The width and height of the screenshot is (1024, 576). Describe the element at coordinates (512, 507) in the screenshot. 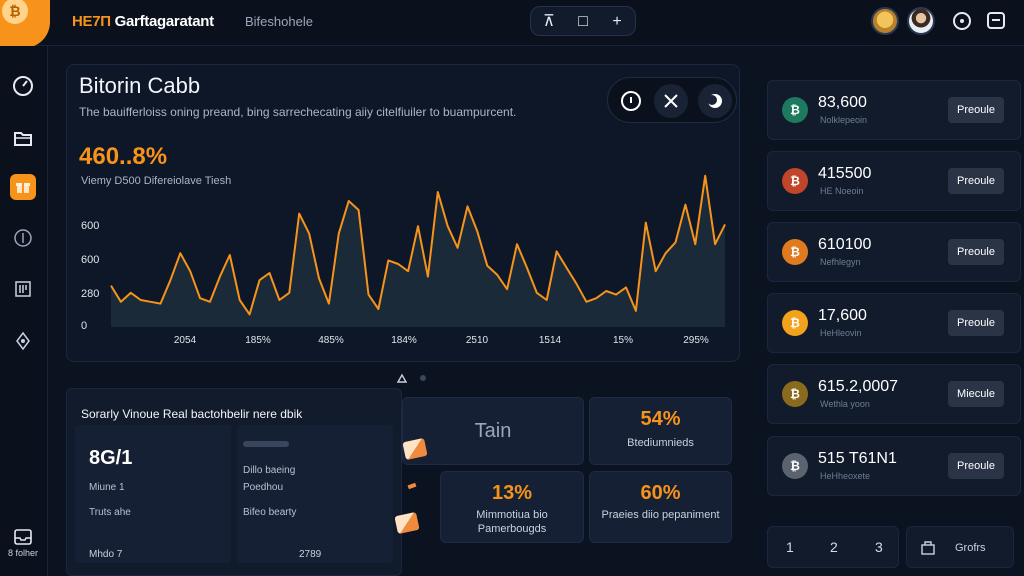

I see `tile-13: 13% Mimmotiua bio Pamerbougds` at that location.